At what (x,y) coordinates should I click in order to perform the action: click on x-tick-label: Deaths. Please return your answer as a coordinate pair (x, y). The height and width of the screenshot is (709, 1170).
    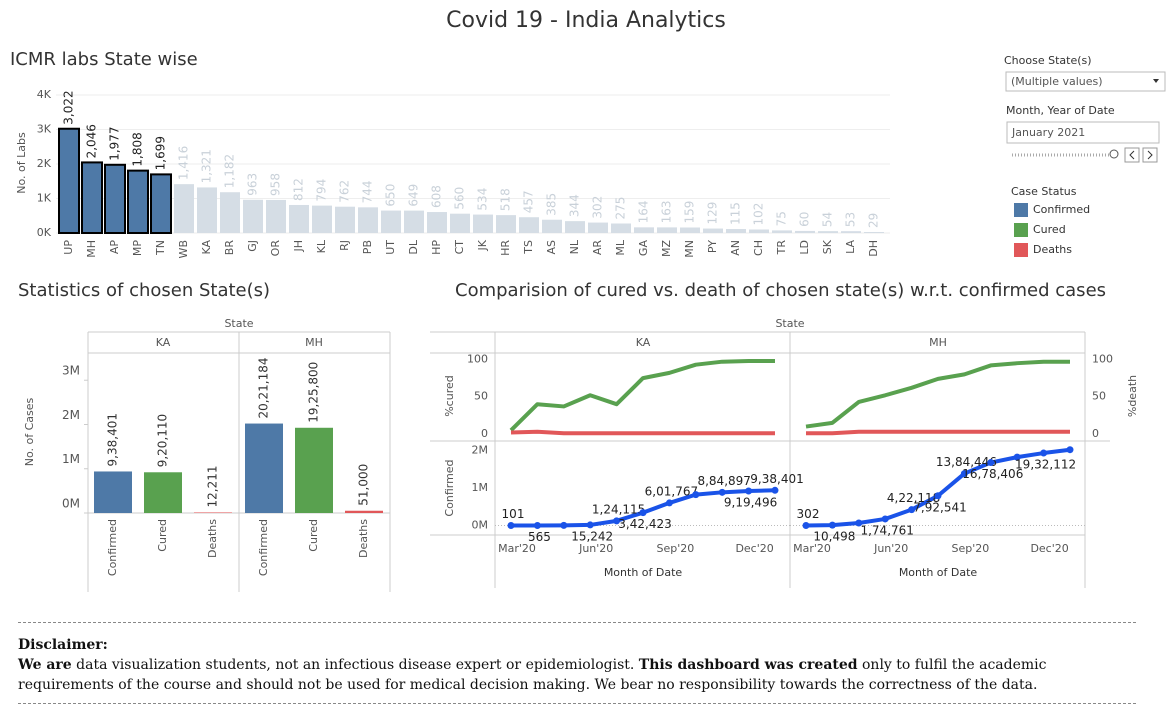
    Looking at the image, I should click on (212, 538).